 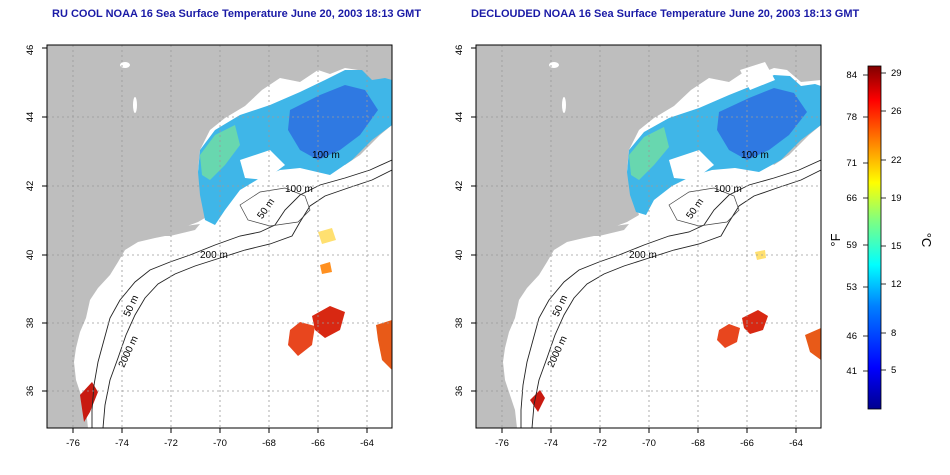 I want to click on celsius-tick-label: 26, so click(x=896, y=111).